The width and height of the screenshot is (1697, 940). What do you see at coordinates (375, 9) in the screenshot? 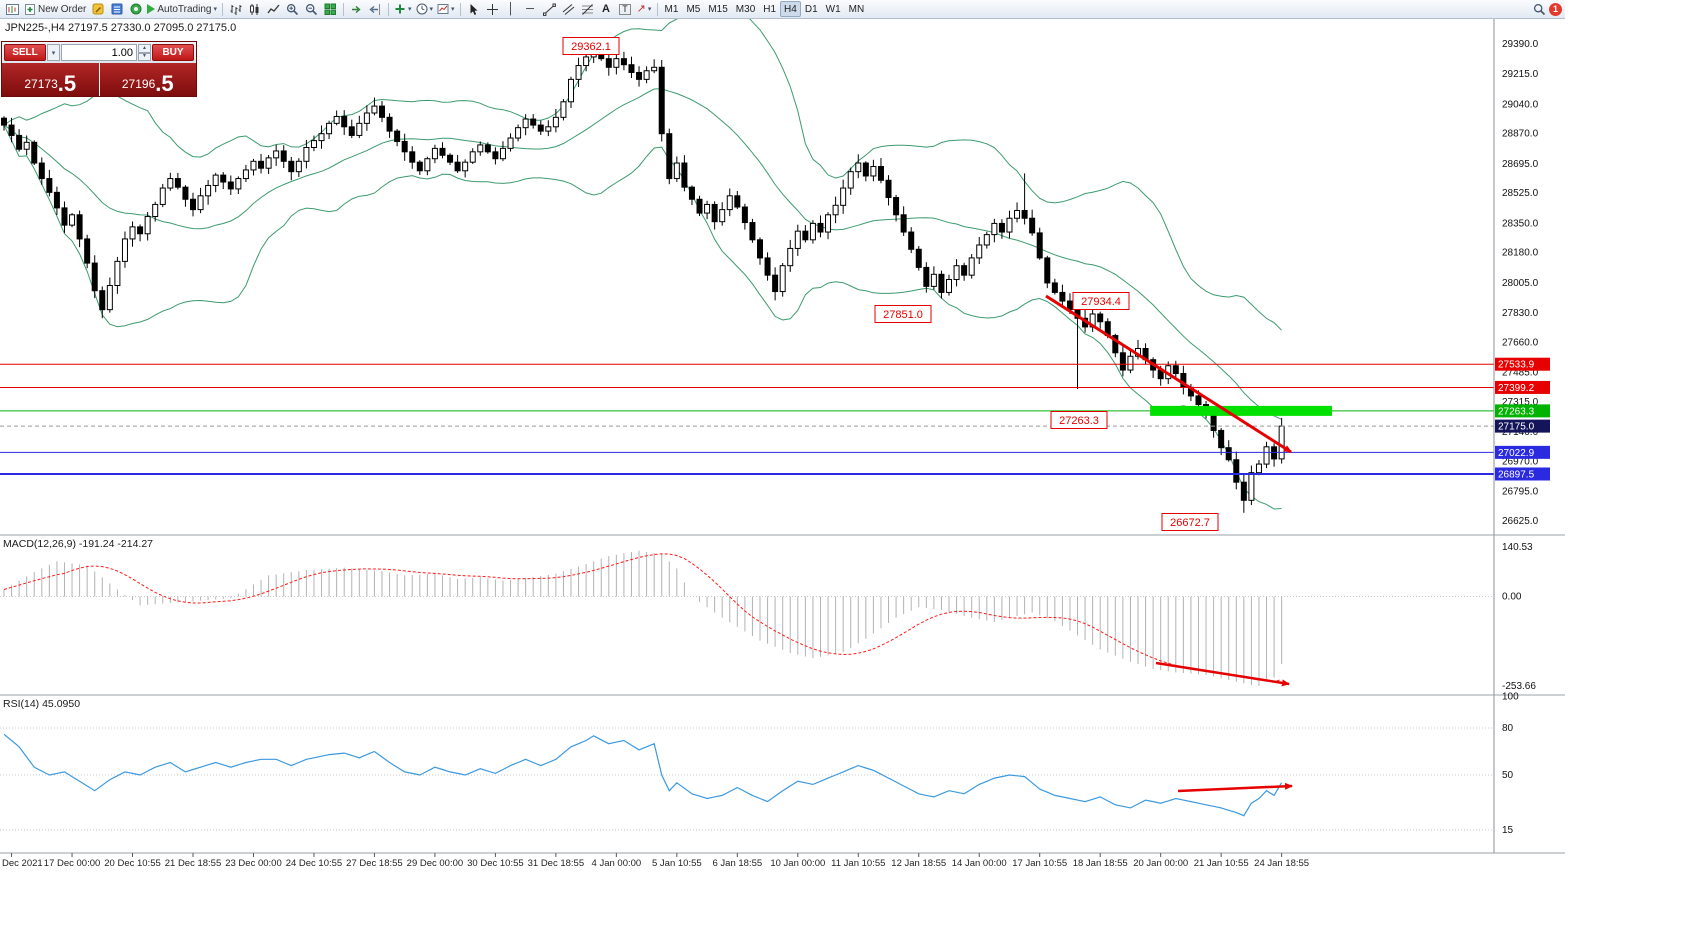
I see `chart-shift-icon` at bounding box center [375, 9].